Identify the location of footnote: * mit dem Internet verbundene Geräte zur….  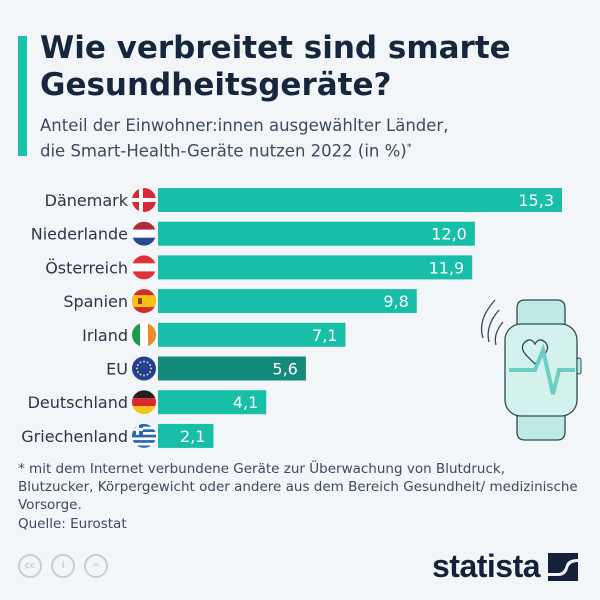
(298, 487).